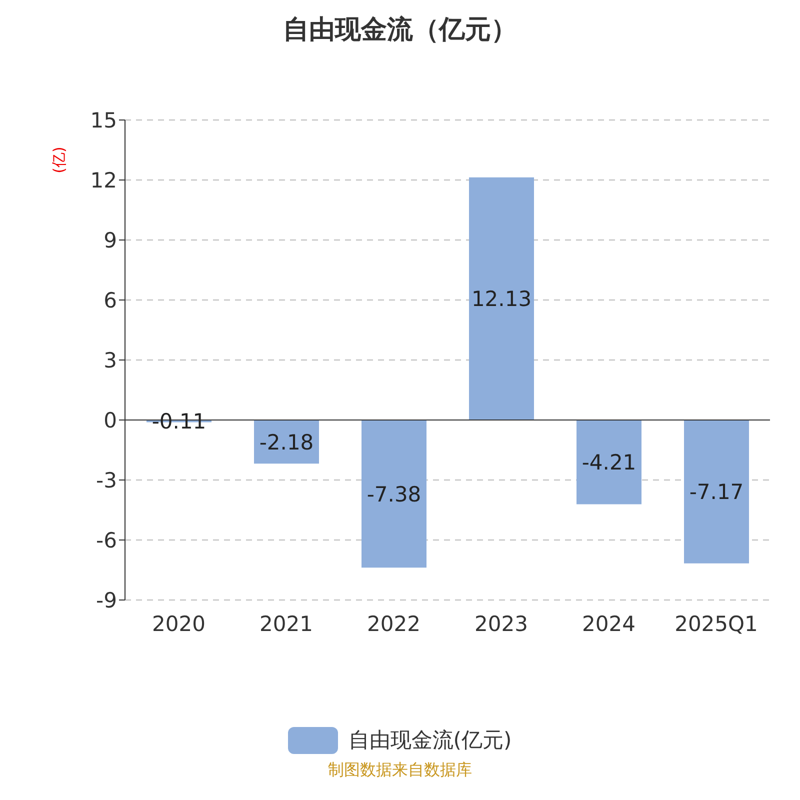 This screenshot has height=800, width=800. What do you see at coordinates (609, 624) in the screenshot?
I see `x-tick-label: 2024` at bounding box center [609, 624].